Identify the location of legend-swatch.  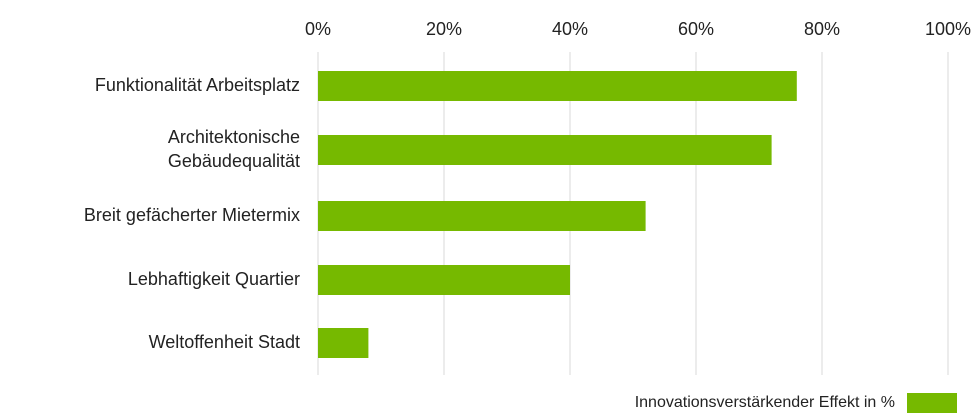
(932, 403).